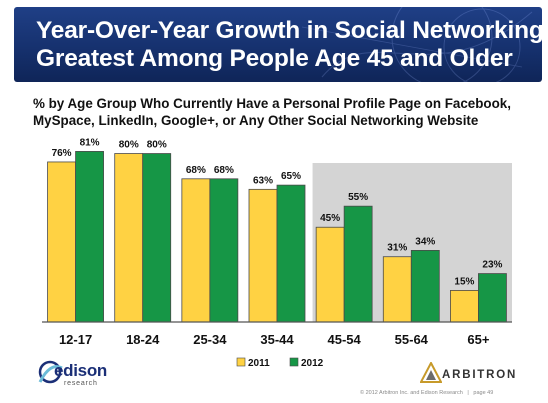 Image resolution: width=548 pixels, height=403 pixels. I want to click on footer-page-number: page 49, so click(483, 393).